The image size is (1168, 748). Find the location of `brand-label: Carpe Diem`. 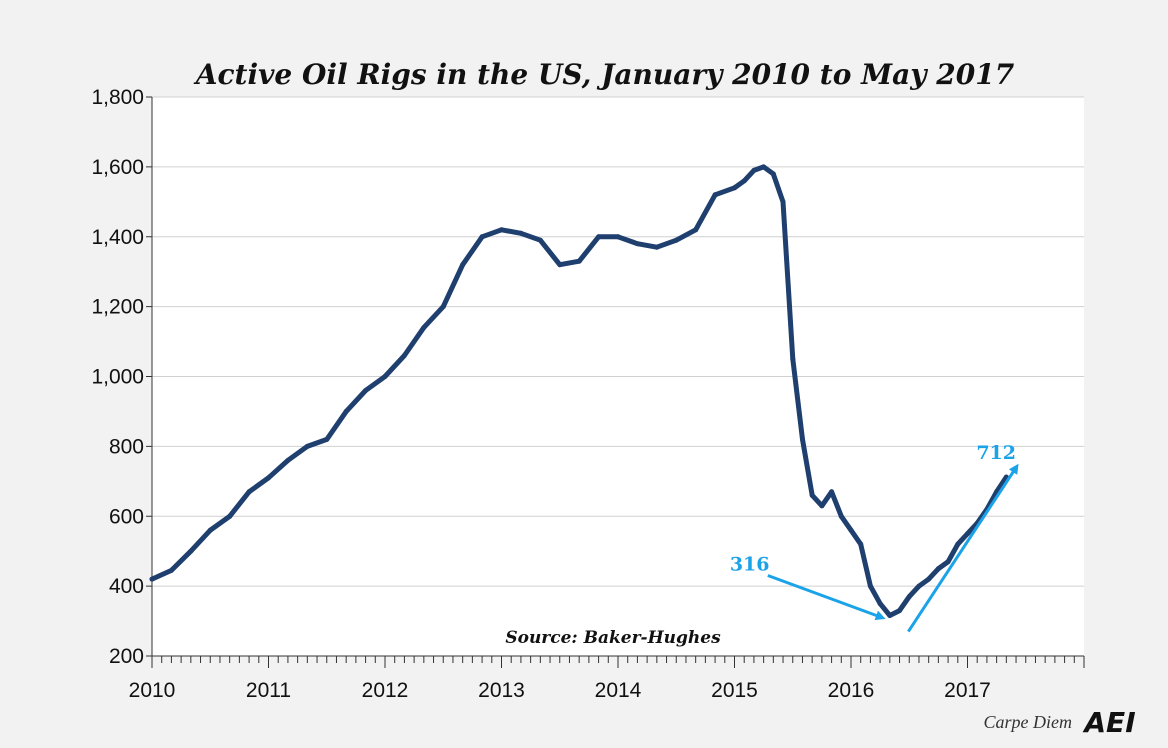

brand-label: Carpe Diem is located at coordinates (1028, 722).